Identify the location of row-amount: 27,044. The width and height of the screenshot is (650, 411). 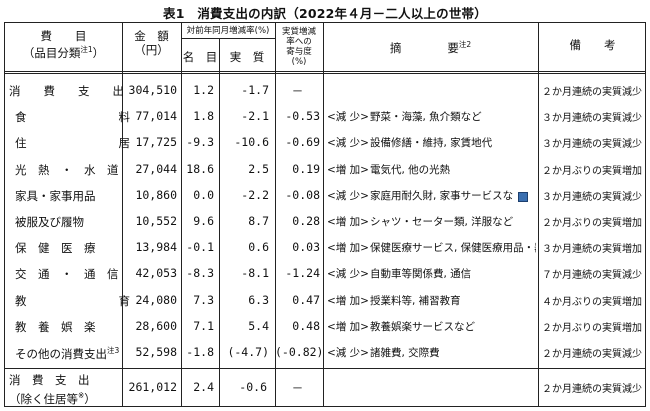
(156, 168).